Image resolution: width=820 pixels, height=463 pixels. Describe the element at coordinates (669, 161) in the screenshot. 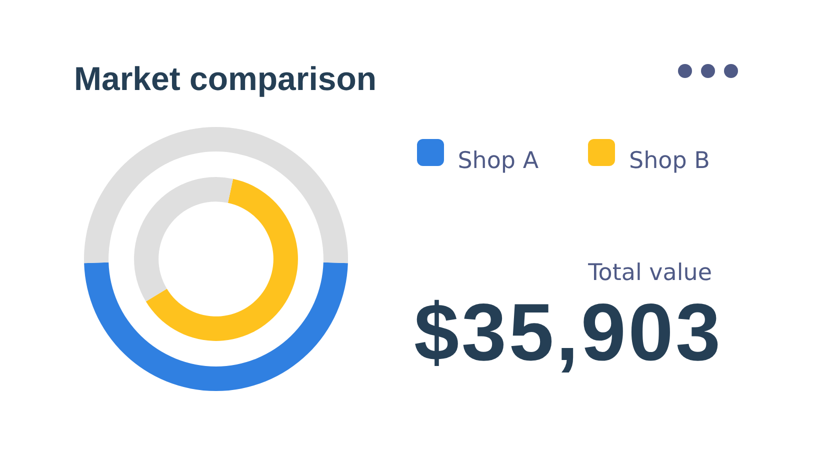

I see `legend-label: Shop B` at that location.